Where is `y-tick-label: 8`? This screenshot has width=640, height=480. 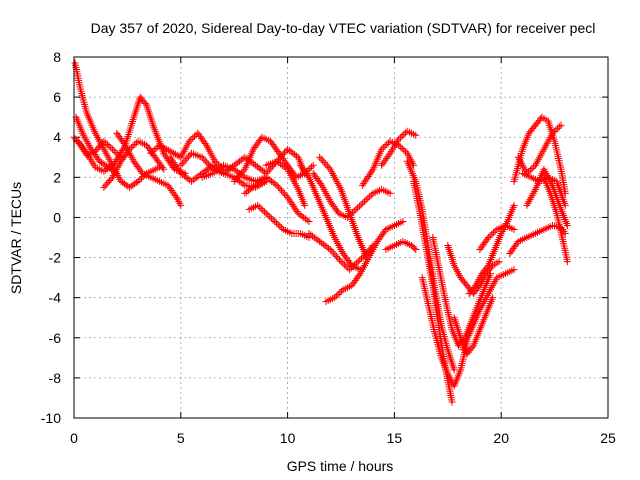
y-tick-label: 8 is located at coordinates (57, 57).